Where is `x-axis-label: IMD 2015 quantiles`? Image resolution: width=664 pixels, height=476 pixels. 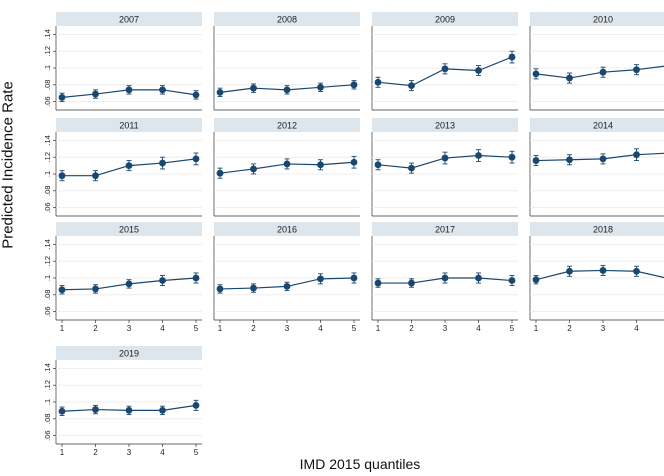
x-axis-label: IMD 2015 quantiles is located at coordinates (360, 464).